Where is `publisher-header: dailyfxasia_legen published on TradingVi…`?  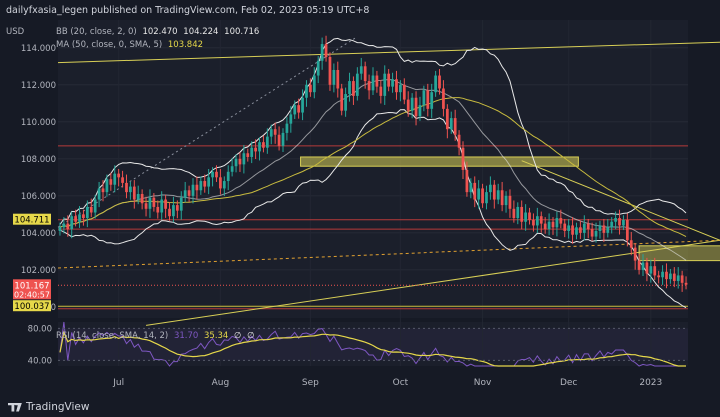 publisher-header: dailyfxasia_legen published on TradingVi… is located at coordinates (188, 10).